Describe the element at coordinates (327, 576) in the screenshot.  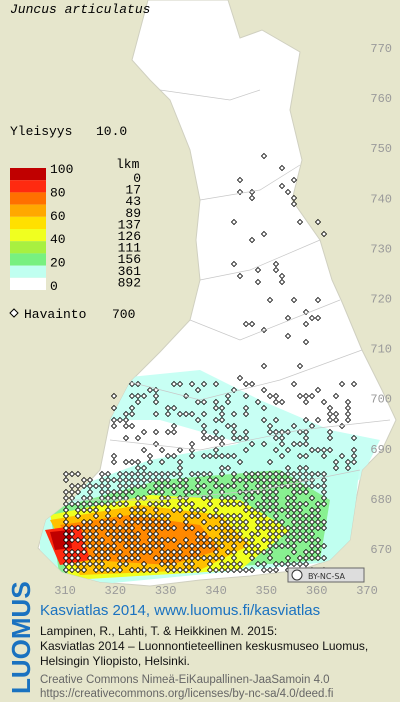
I see `license-badge-text: BY-NC-SA` at that location.